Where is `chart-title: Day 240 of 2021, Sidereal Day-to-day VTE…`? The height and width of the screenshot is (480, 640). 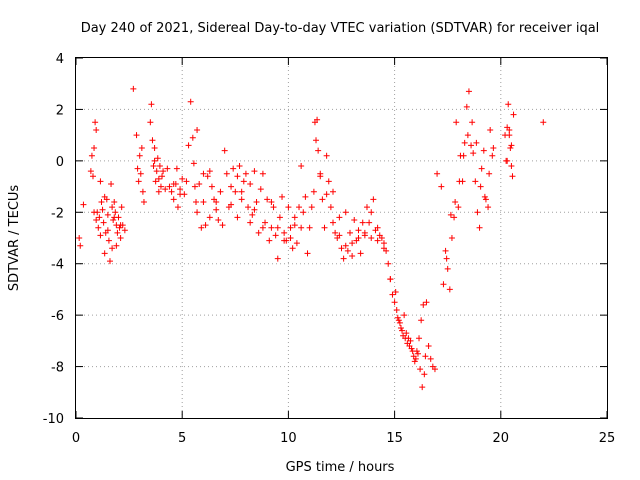 chart-title: Day 240 of 2021, Sidereal Day-to-day VTE… is located at coordinates (340, 28).